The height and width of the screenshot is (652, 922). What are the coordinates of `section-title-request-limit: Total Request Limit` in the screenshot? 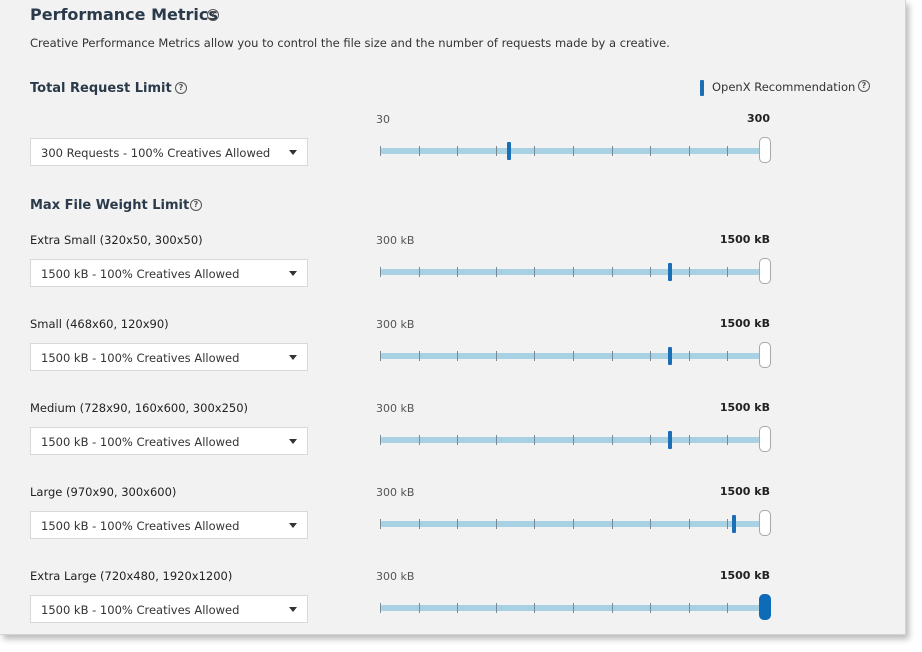 It's located at (101, 88).